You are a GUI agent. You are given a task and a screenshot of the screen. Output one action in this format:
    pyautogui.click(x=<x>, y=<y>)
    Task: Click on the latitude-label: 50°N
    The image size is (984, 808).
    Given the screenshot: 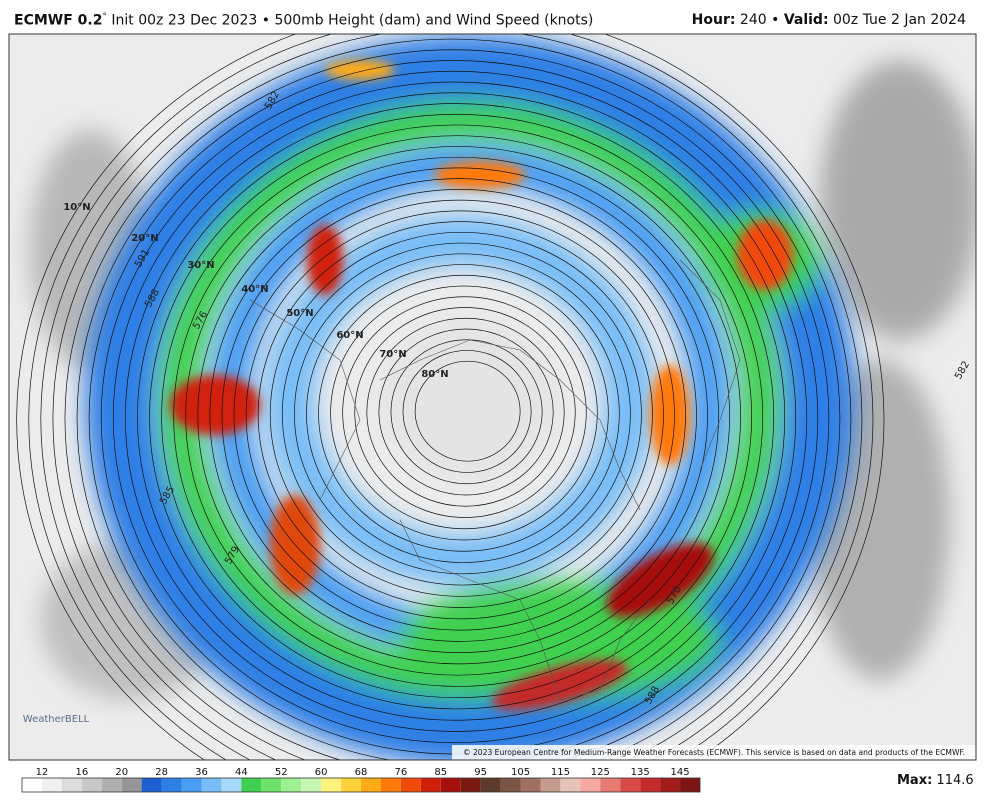 What is the action you would take?
    pyautogui.click(x=299, y=313)
    